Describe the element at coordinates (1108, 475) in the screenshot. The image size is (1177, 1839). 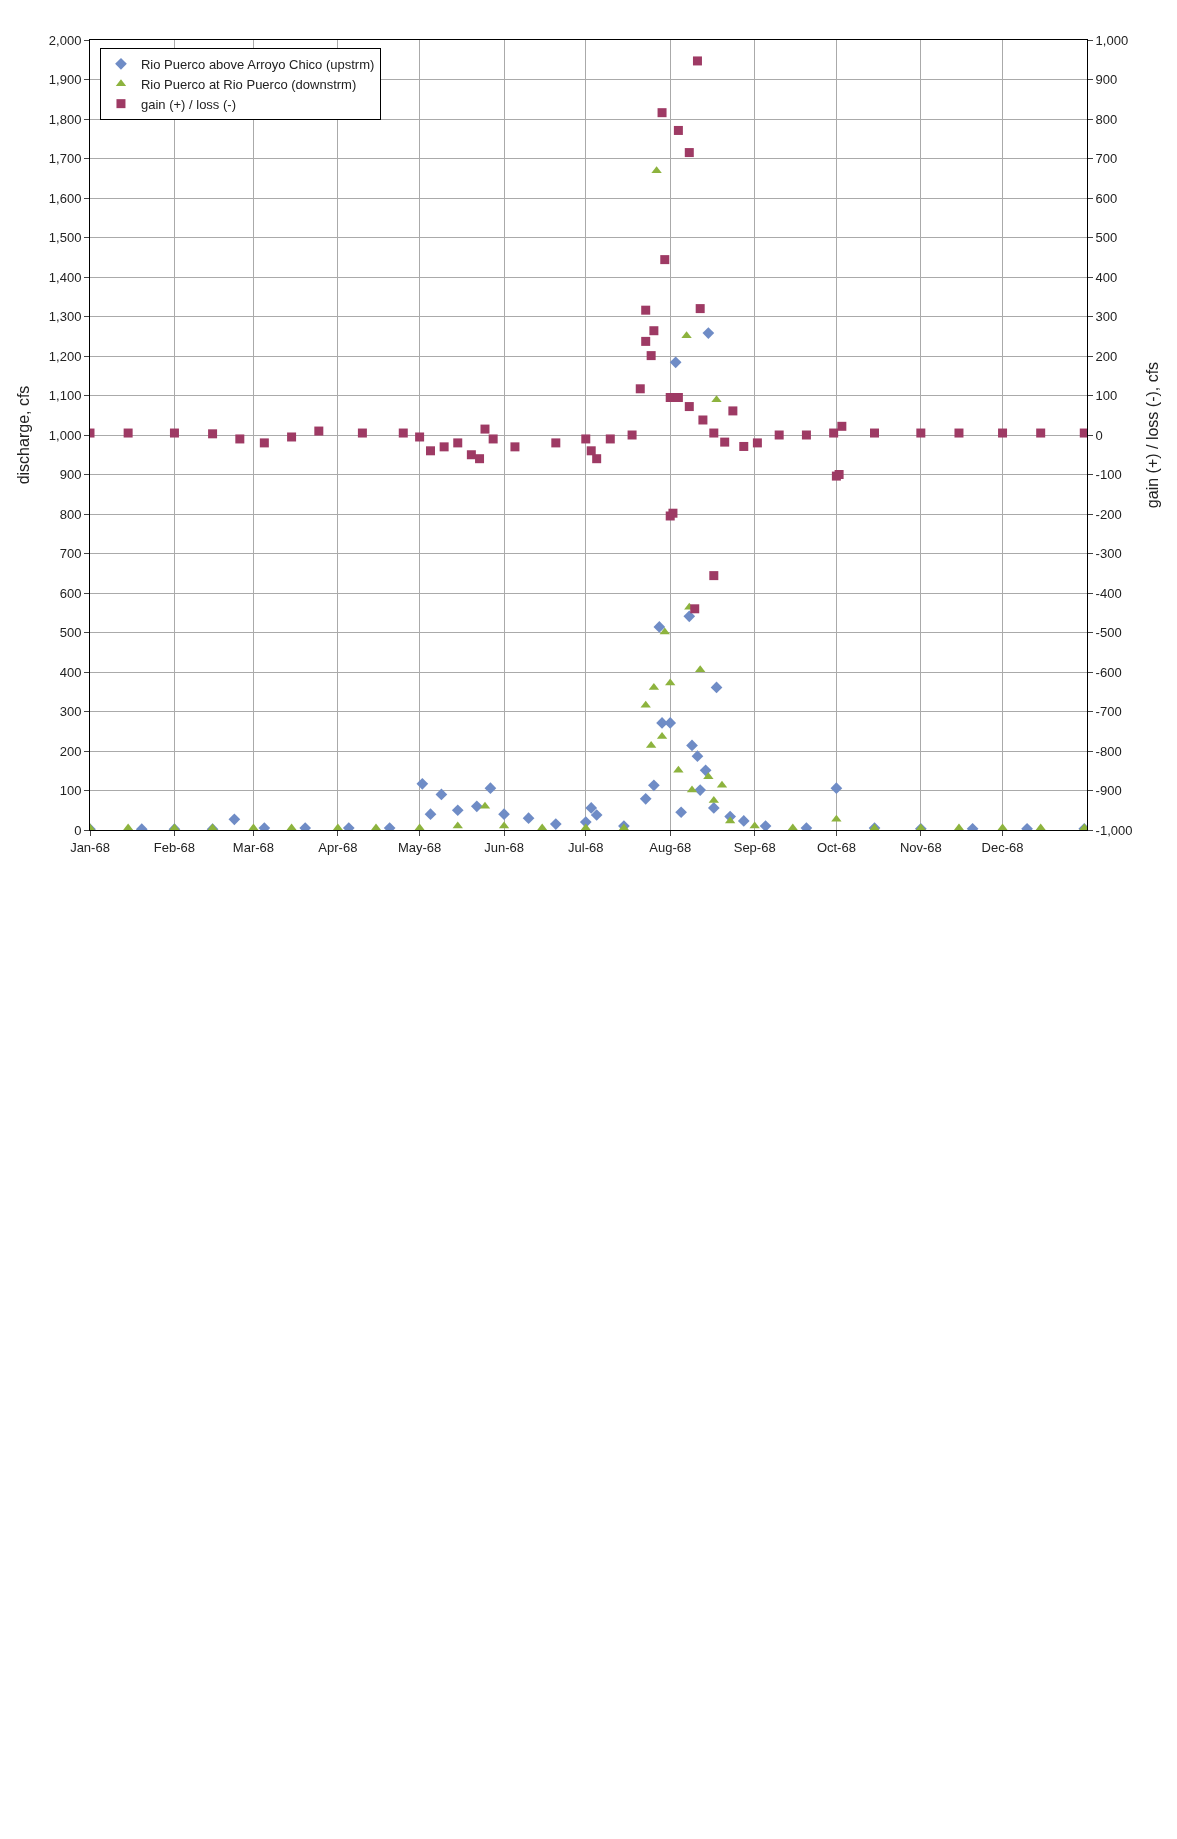
I see `y2-tick-label: -100` at that location.